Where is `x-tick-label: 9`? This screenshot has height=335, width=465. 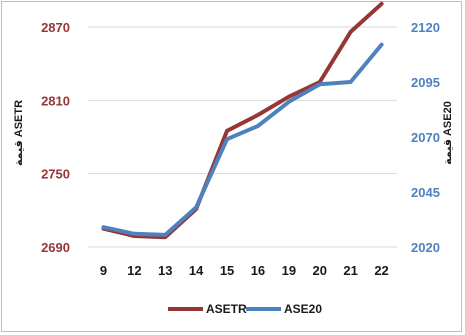
x-tick-label: 9 is located at coordinates (103, 270).